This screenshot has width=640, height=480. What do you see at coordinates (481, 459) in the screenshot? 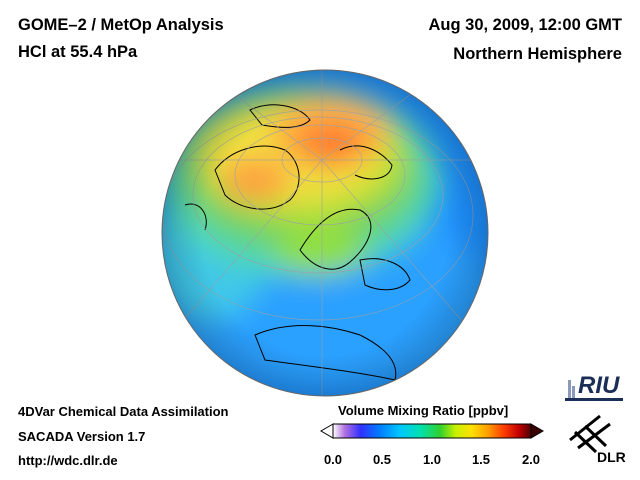
I see `colorbar-tick: 1.5` at bounding box center [481, 459].